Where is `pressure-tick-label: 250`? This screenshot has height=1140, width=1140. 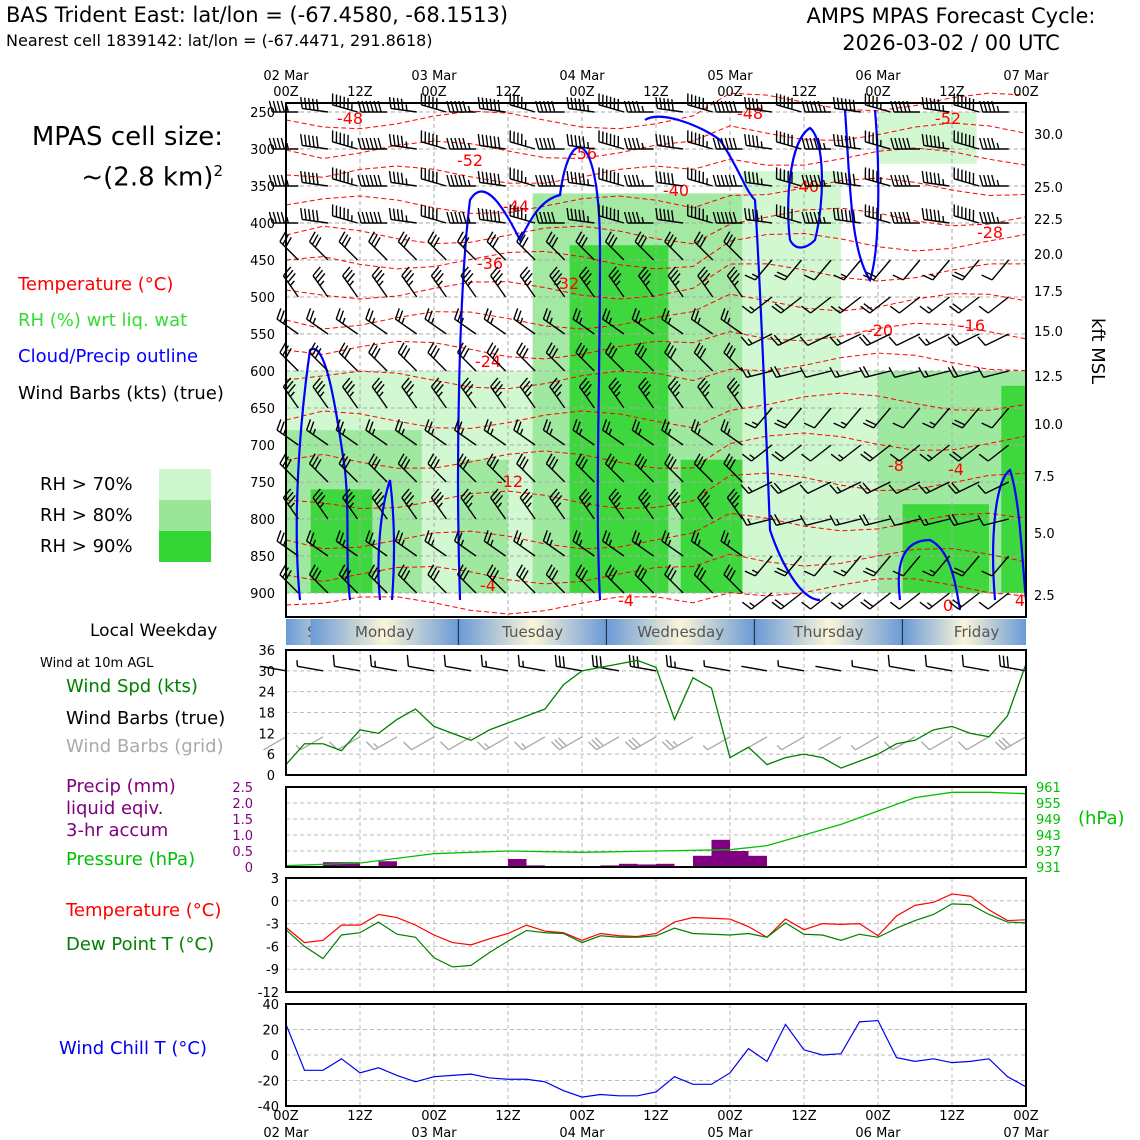
pressure-tick-label: 250 is located at coordinates (262, 113).